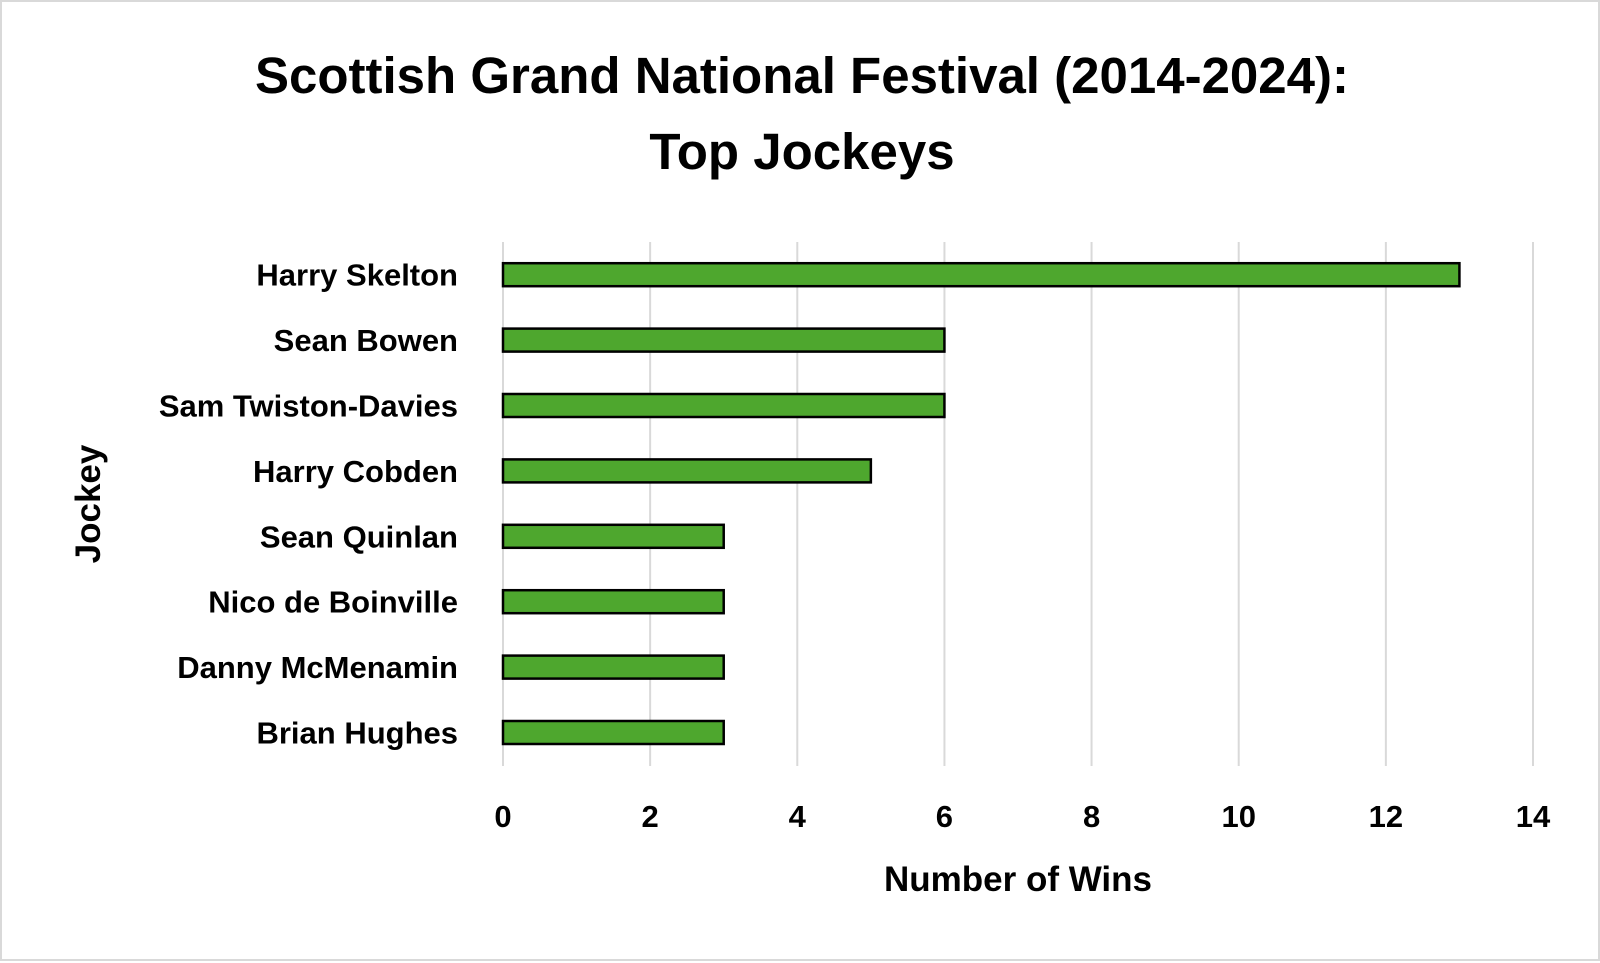 This screenshot has width=1600, height=963. Describe the element at coordinates (1533, 816) in the screenshot. I see `x-tick-label: 14` at that location.